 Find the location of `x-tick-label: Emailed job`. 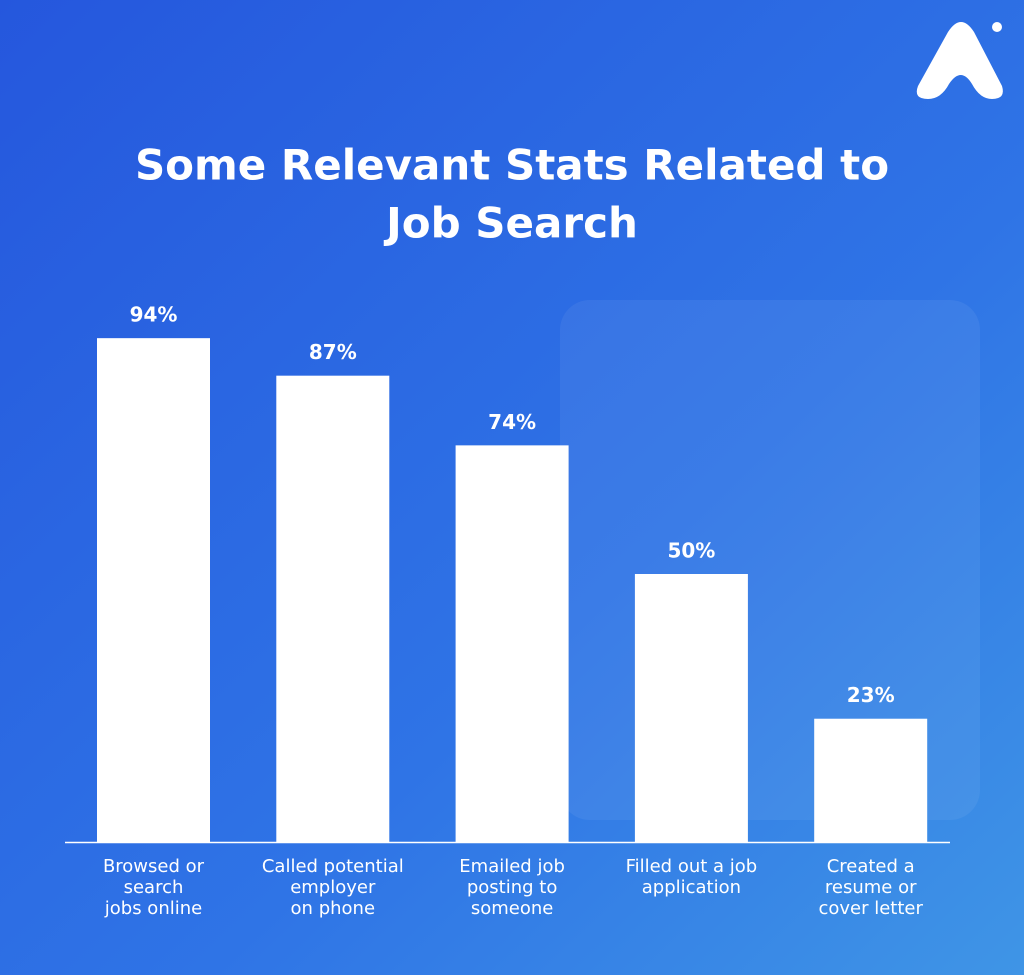

x-tick-label: Emailed job is located at coordinates (512, 866).